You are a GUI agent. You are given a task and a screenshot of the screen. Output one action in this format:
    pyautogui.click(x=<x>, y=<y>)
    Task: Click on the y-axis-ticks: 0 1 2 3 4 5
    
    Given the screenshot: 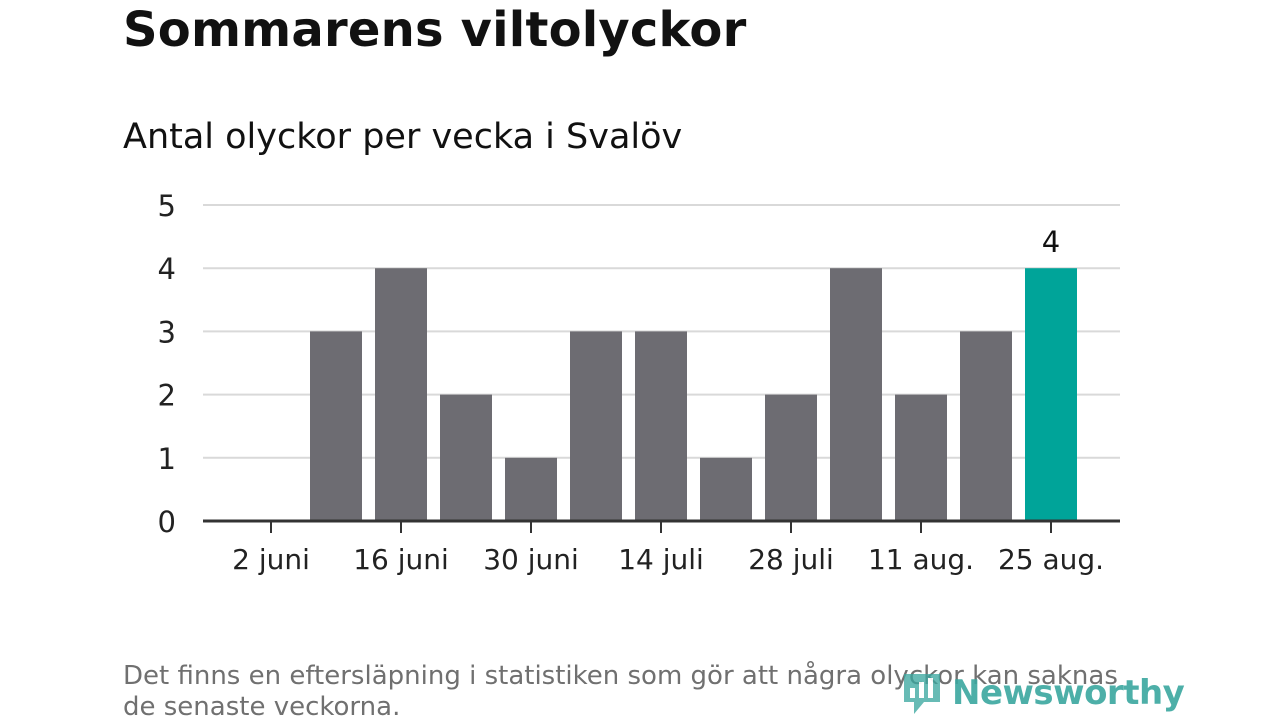 What is the action you would take?
    pyautogui.click(x=167, y=364)
    